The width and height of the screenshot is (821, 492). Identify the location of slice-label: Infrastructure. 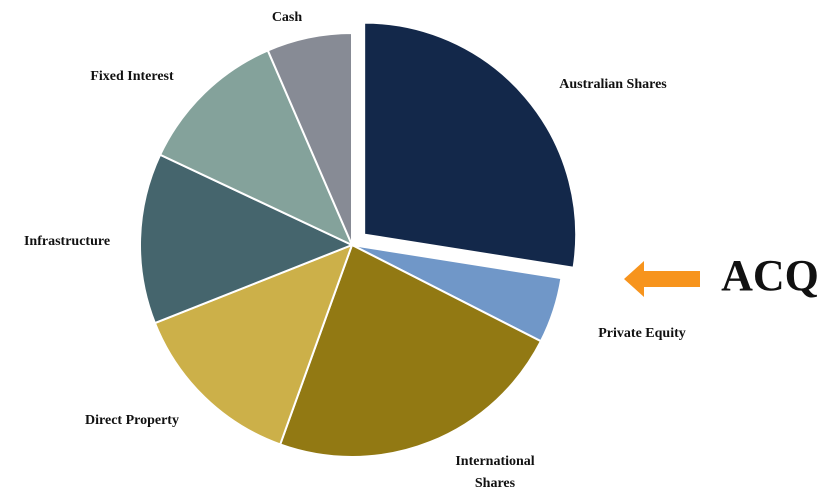
(67, 241).